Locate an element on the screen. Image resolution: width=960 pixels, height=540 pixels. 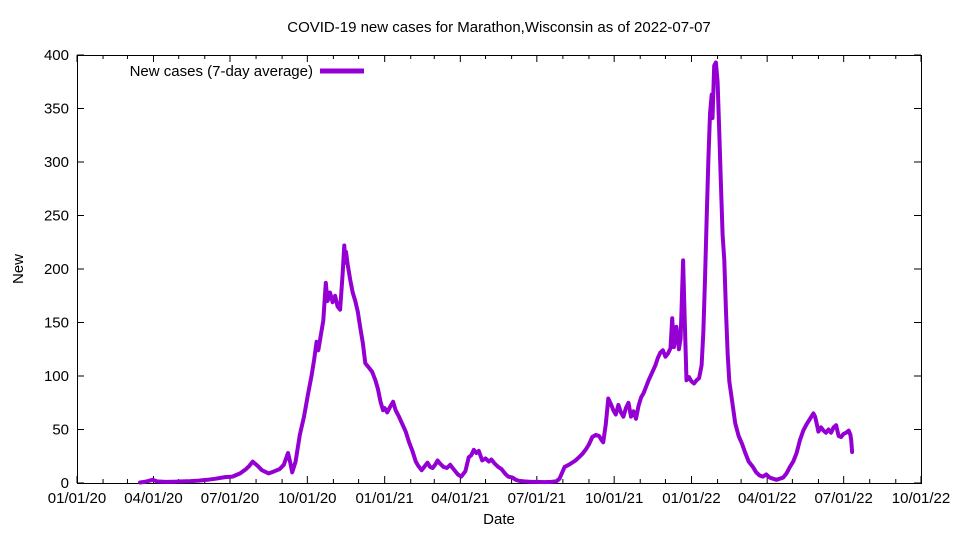
x-tick-label: 10/01/22 is located at coordinates (921, 498).